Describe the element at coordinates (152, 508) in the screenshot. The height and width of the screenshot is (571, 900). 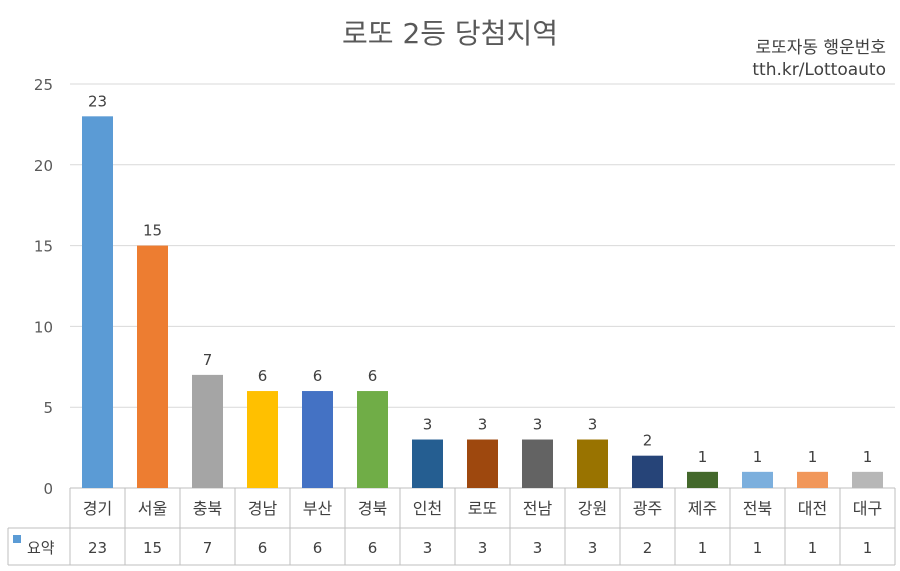
I see `category-label: 서울` at that location.